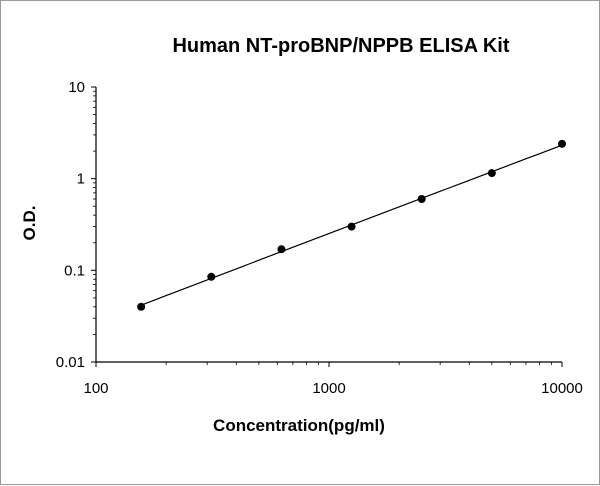 This screenshot has height=486, width=600. I want to click on x-tick-label: 1000, so click(328, 388).